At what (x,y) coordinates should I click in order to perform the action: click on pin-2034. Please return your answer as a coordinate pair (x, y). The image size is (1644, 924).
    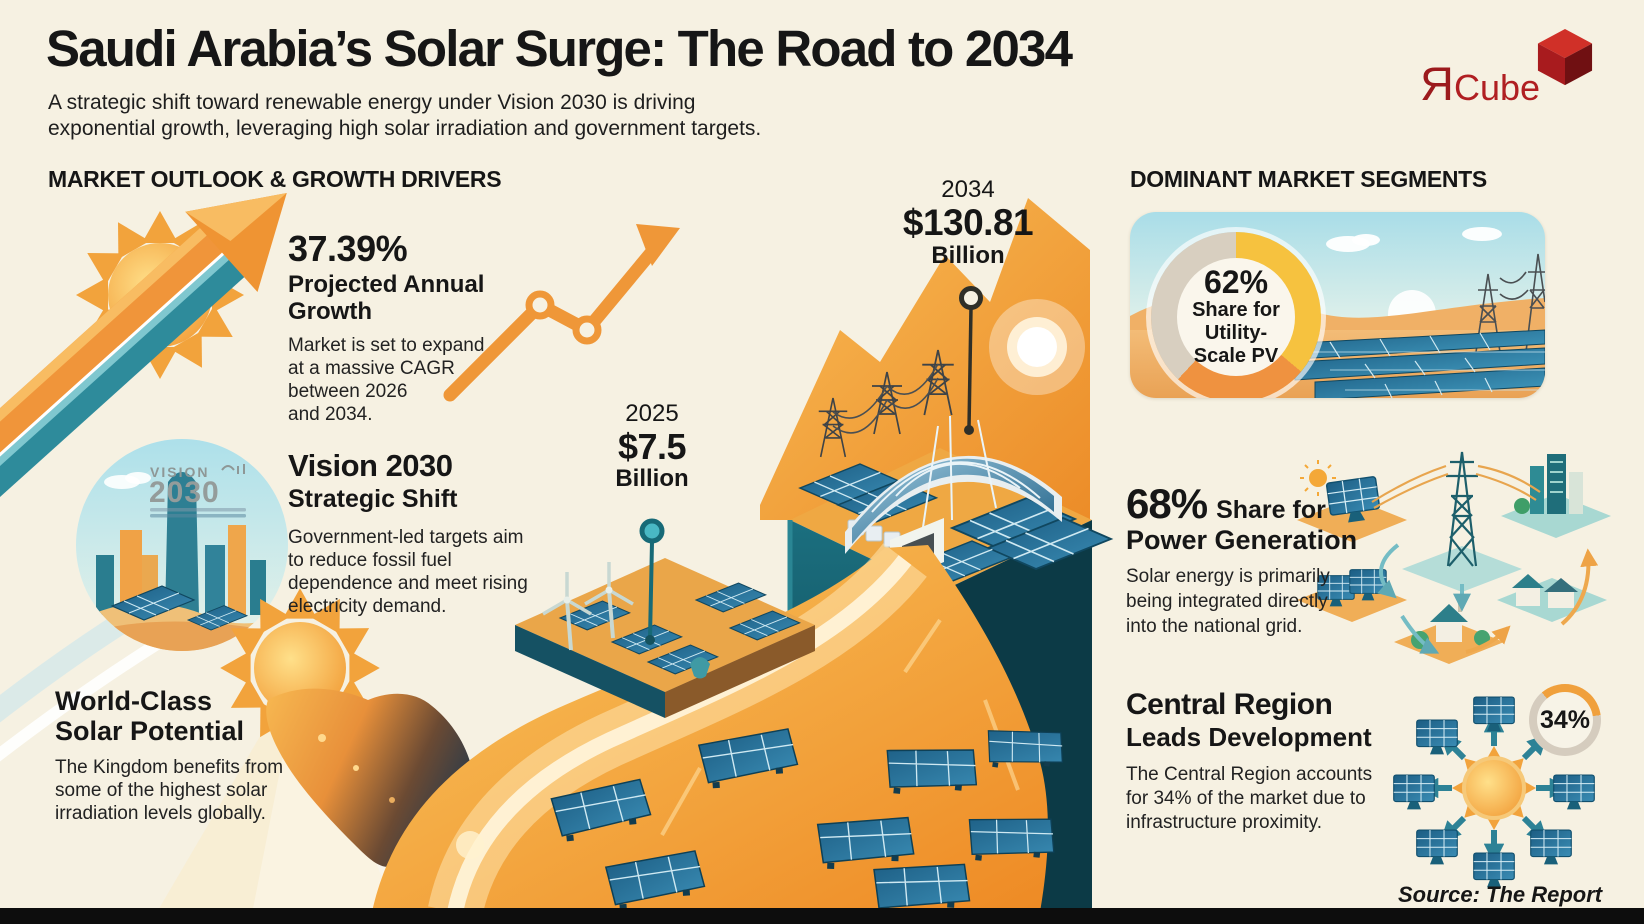
    Looking at the image, I should click on (971, 360).